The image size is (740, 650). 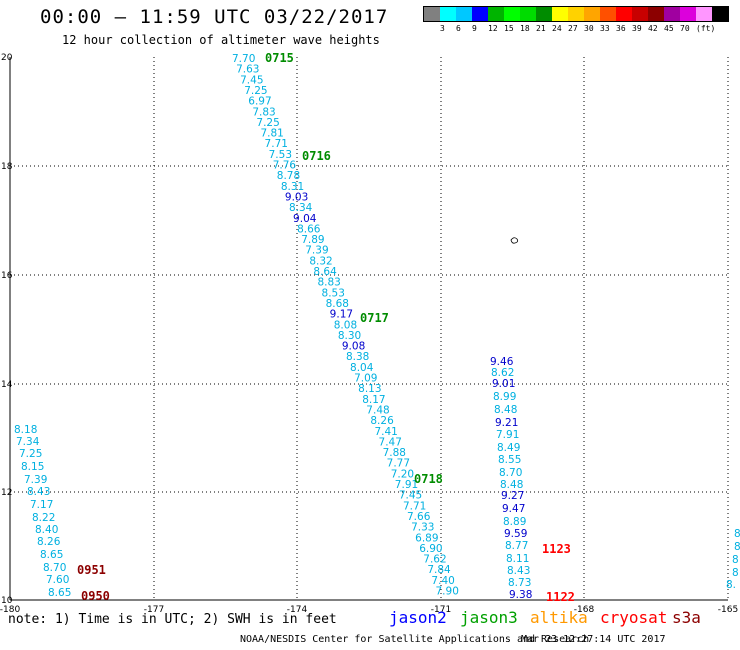 I want to click on wave-height-value: 7.40, so click(x=442, y=581).